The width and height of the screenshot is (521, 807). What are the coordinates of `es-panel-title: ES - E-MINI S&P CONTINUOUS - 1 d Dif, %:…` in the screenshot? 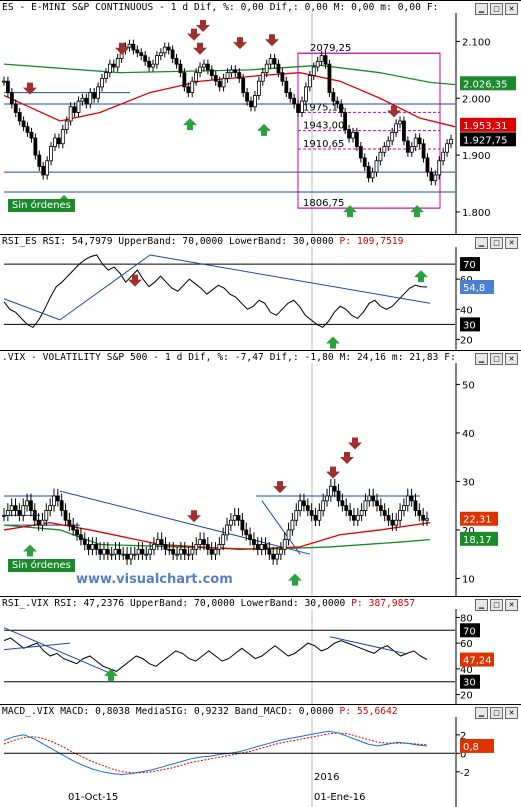 It's located at (220, 7).